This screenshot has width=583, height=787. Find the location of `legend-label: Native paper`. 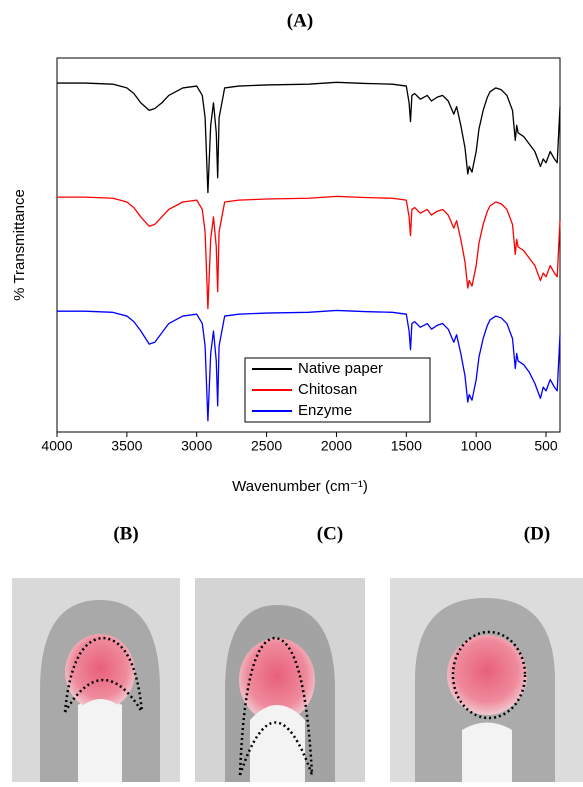

legend-label: Native paper is located at coordinates (340, 368).